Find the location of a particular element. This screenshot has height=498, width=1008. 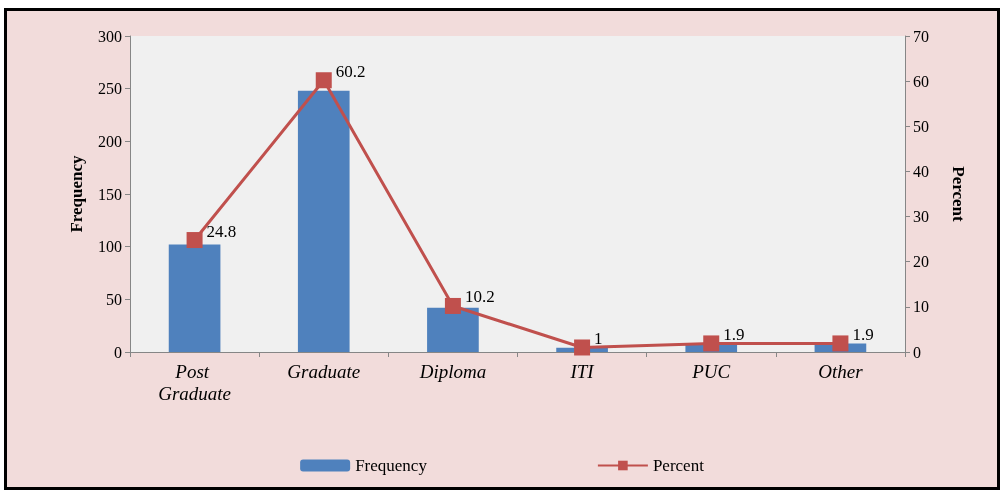

y-tick-label: 150 is located at coordinates (110, 194).